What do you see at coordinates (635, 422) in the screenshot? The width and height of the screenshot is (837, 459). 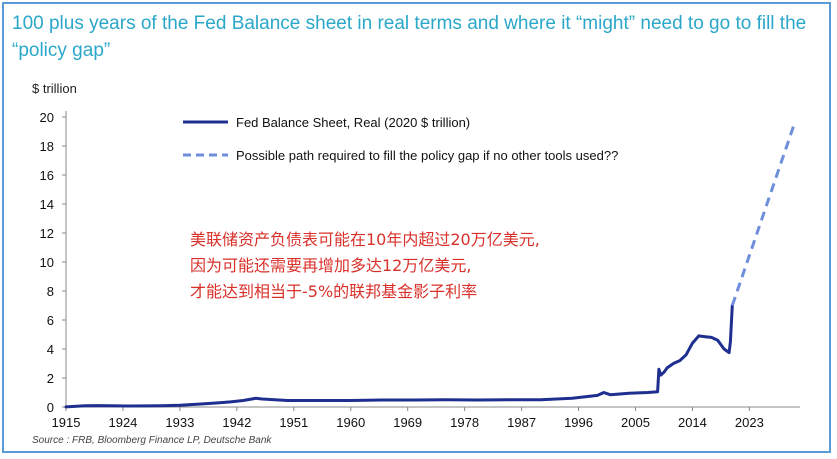 I see `x-tick-label: 2005` at bounding box center [635, 422].